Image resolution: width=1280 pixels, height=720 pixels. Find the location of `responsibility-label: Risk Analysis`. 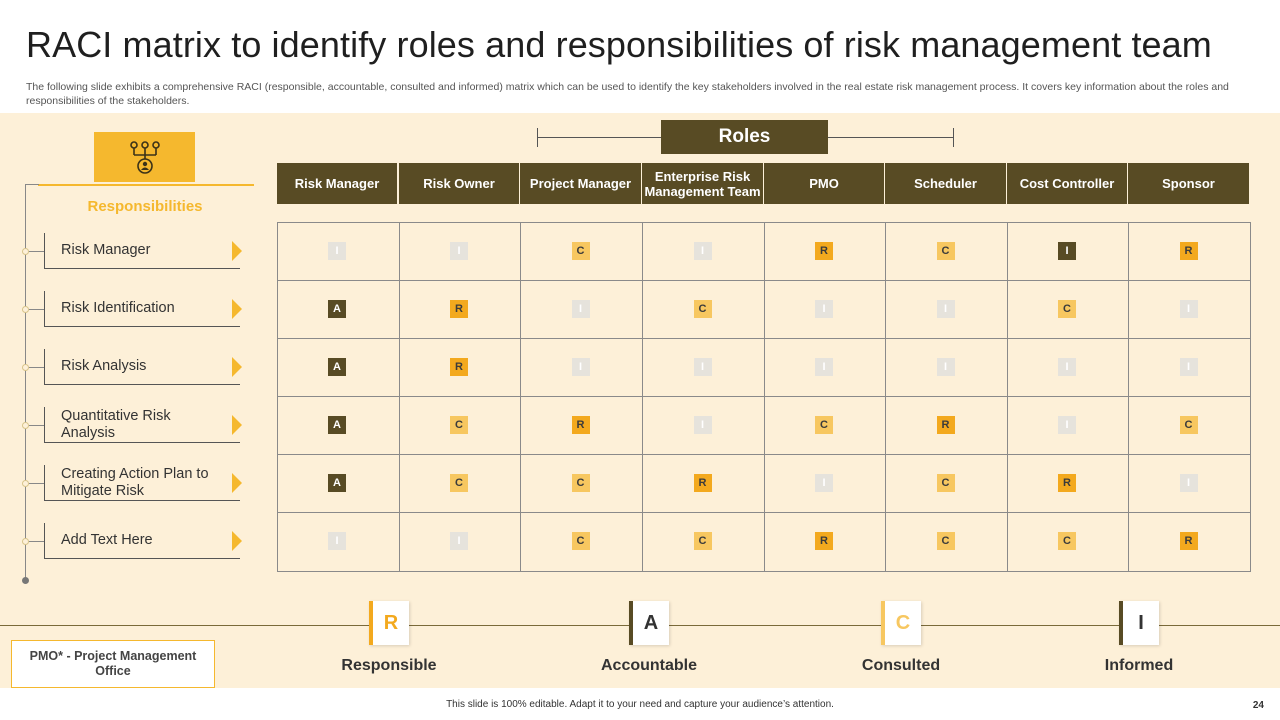

responsibility-label: Risk Analysis is located at coordinates (104, 366).